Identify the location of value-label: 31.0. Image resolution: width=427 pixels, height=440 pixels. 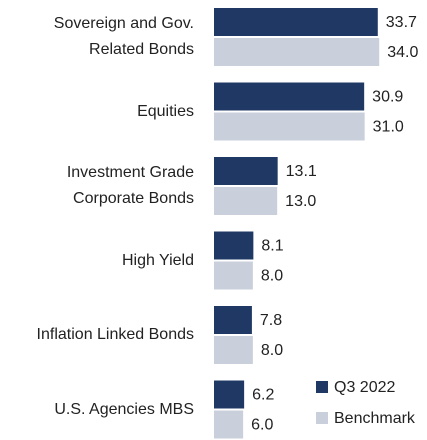
(388, 127).